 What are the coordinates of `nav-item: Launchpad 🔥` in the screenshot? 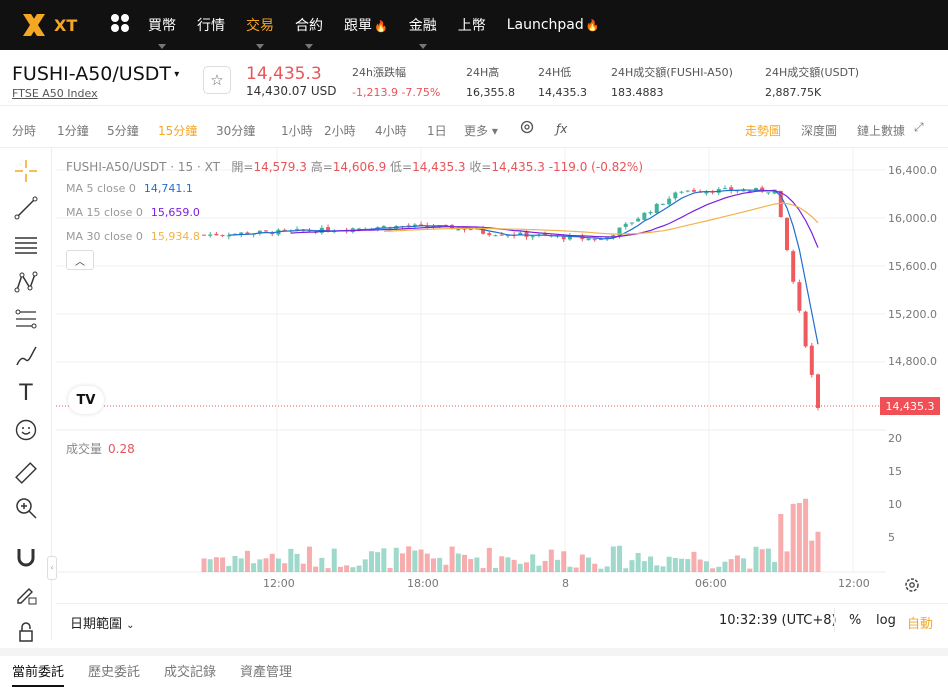 It's located at (553, 25).